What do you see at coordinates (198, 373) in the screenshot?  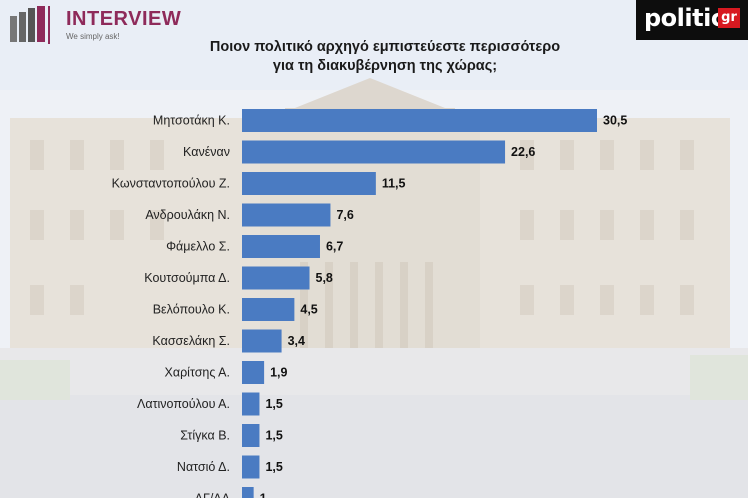 I see `category-label: Χαρίτσης Α.` at bounding box center [198, 373].